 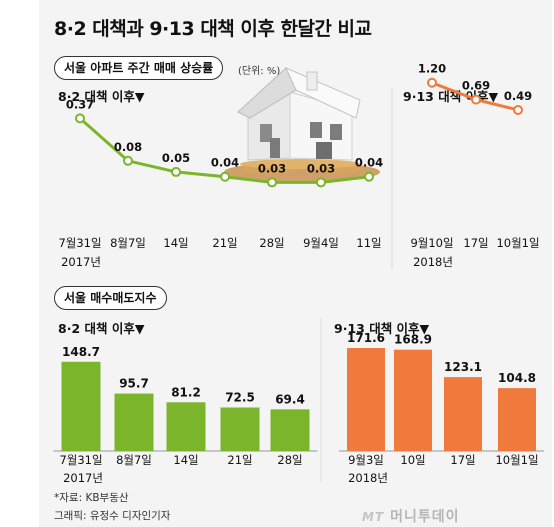 I want to click on data-label: 69.4, so click(x=290, y=399).